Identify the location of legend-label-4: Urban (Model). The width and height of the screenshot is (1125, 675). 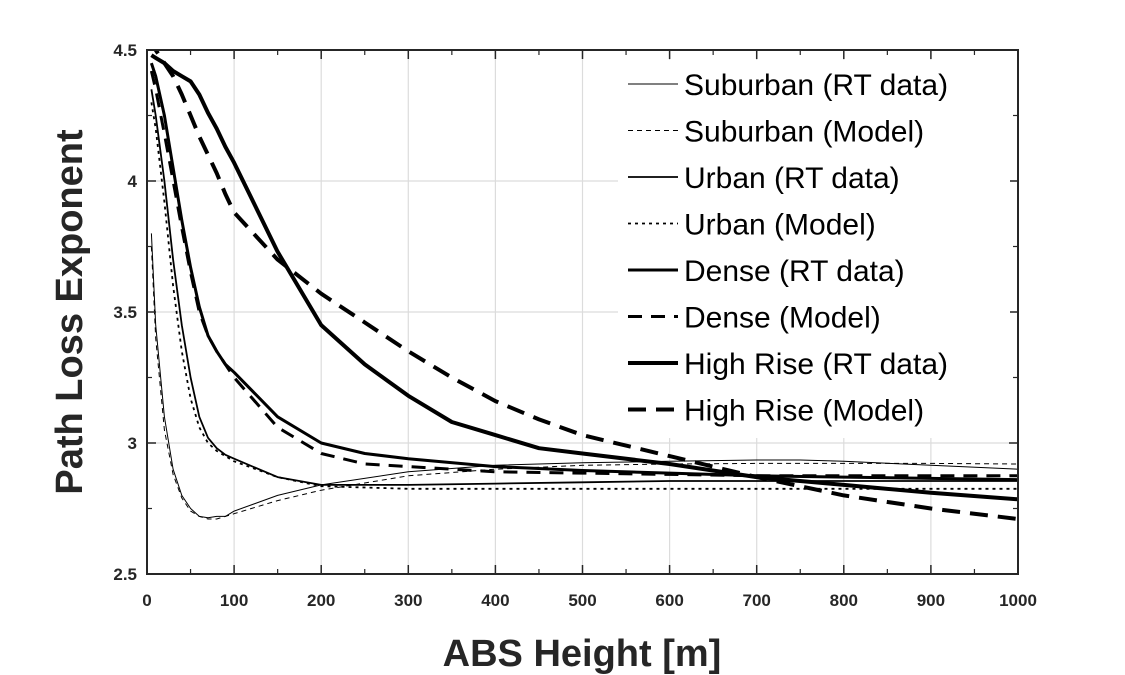
(780, 225).